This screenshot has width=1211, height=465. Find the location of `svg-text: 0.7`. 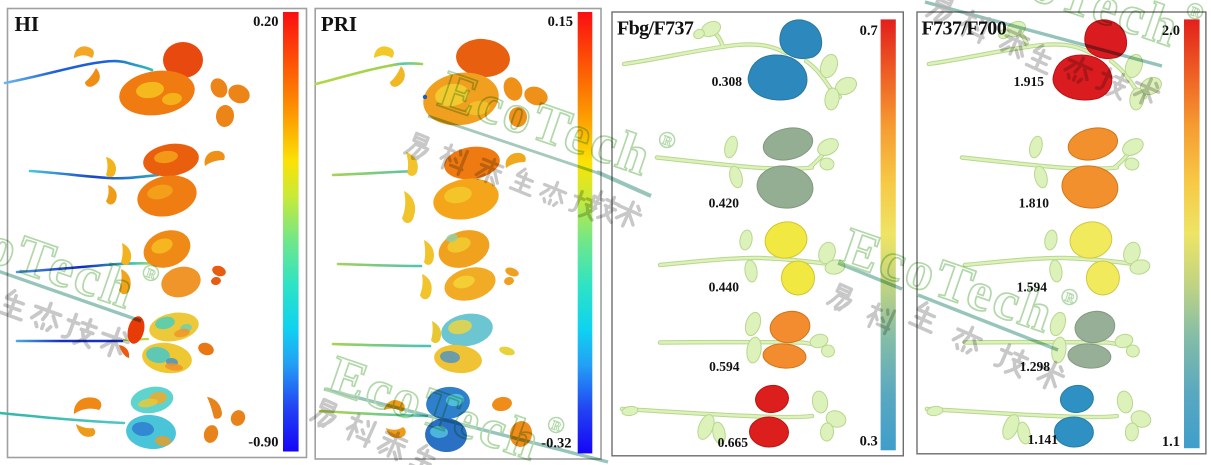

svg-text: 0.7 is located at coordinates (869, 31).